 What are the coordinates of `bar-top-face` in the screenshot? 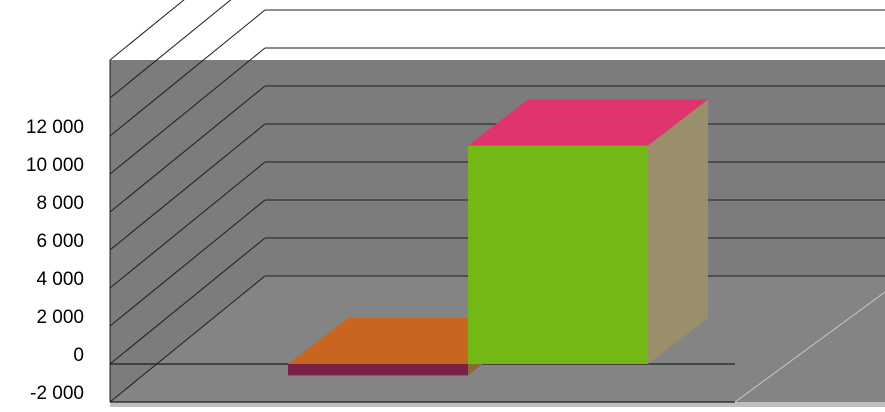 It's located at (588, 122).